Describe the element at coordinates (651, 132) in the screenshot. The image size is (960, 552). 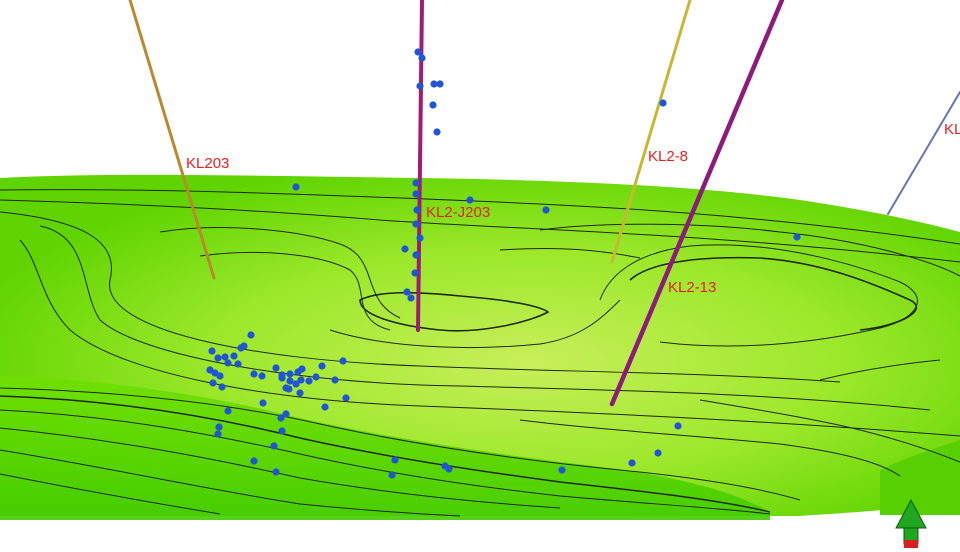
I see `well-kl2-8-trajectory` at that location.